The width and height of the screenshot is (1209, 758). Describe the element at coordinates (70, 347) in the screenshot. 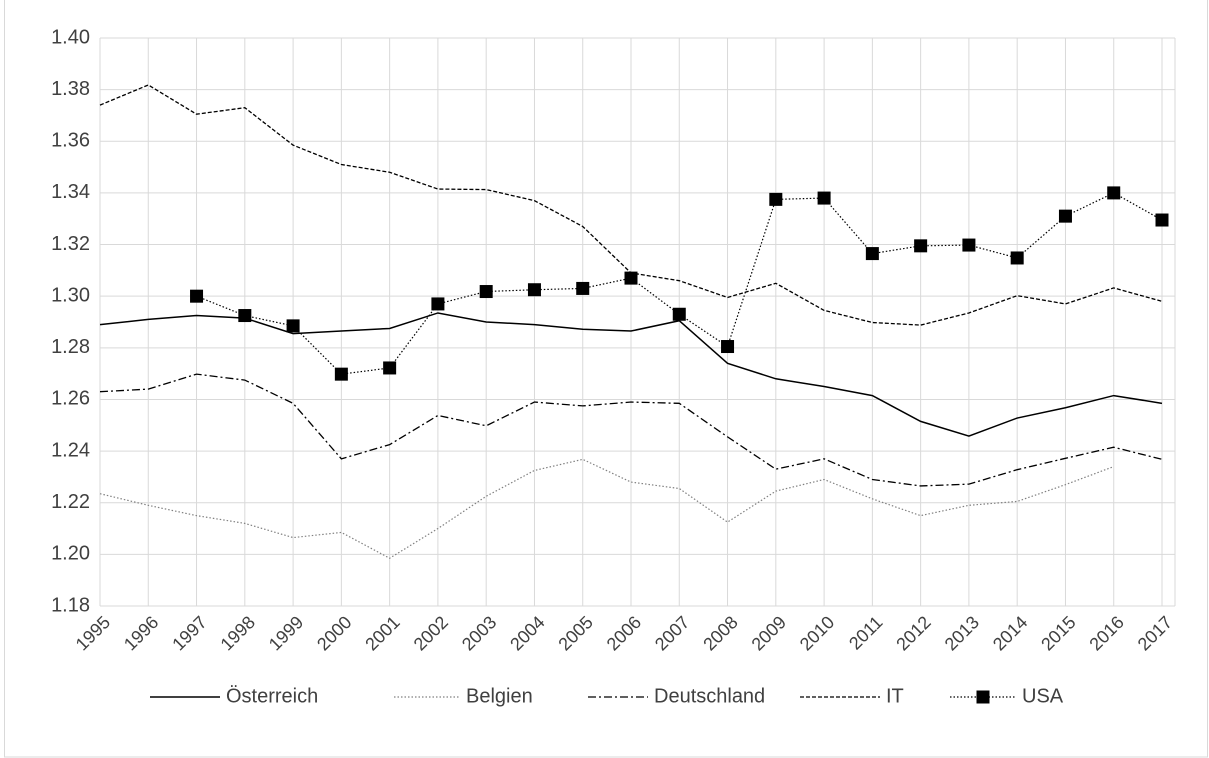

I see `y-tick-label: 1.28` at that location.